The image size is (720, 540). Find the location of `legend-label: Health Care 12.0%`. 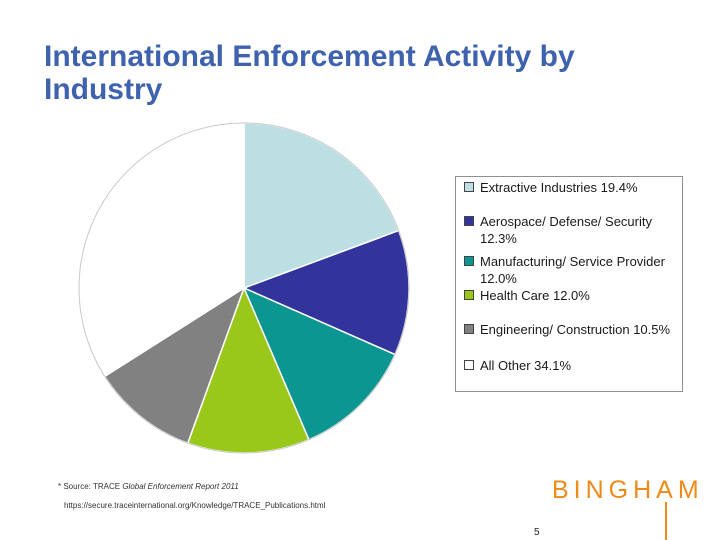

legend-label: Health Care 12.0% is located at coordinates (535, 295).